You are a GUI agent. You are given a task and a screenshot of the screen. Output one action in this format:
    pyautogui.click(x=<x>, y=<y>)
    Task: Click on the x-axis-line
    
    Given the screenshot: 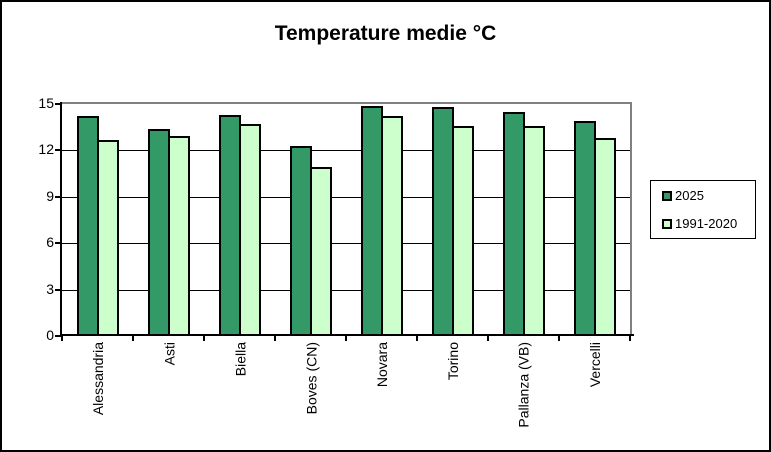 What is the action you would take?
    pyautogui.click(x=347, y=335)
    